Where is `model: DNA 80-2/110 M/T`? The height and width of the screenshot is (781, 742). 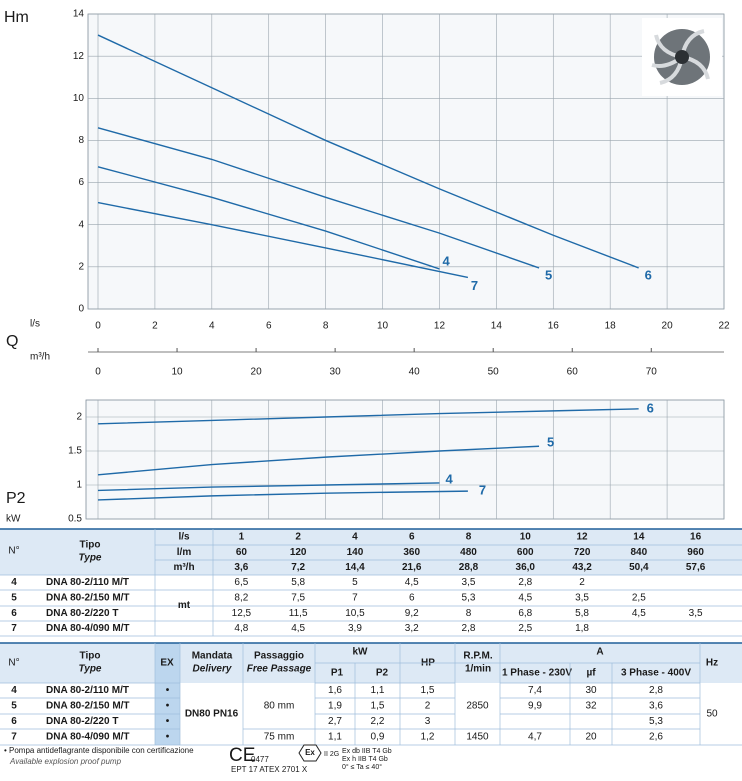 model: DNA 80-2/110 M/T is located at coordinates (87, 690).